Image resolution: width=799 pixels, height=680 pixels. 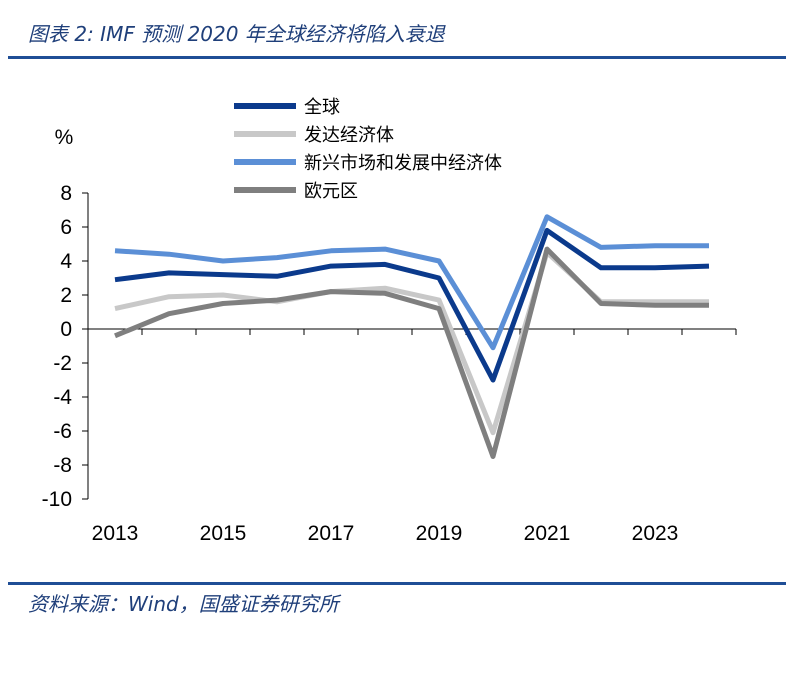 What do you see at coordinates (62, 465) in the screenshot?
I see `y-tick-label: -8` at bounding box center [62, 465].